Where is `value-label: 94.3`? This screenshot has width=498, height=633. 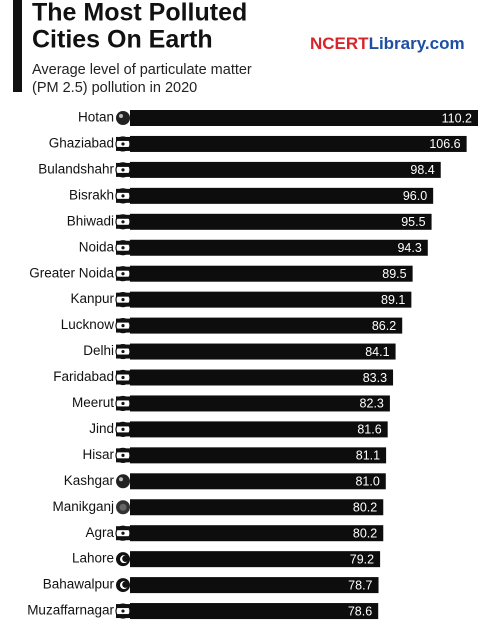 value-label: 94.3 is located at coordinates (409, 248).